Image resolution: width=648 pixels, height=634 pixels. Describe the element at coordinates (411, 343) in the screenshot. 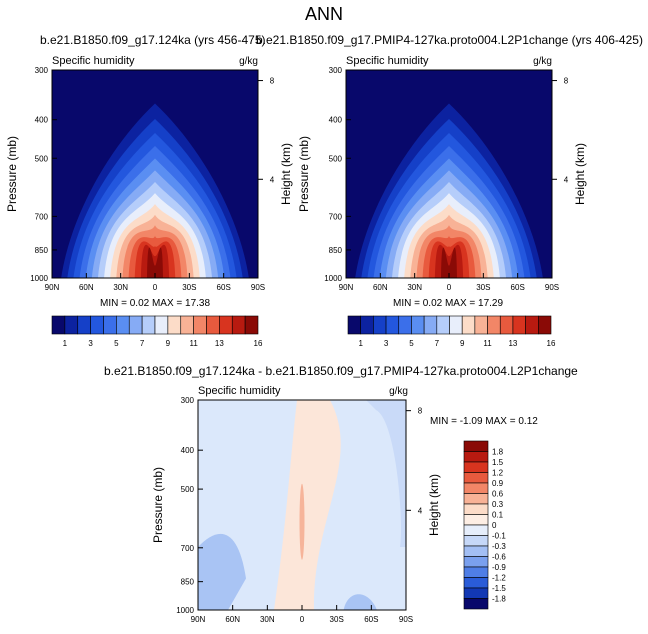

I see `colorbar-label: 5` at that location.